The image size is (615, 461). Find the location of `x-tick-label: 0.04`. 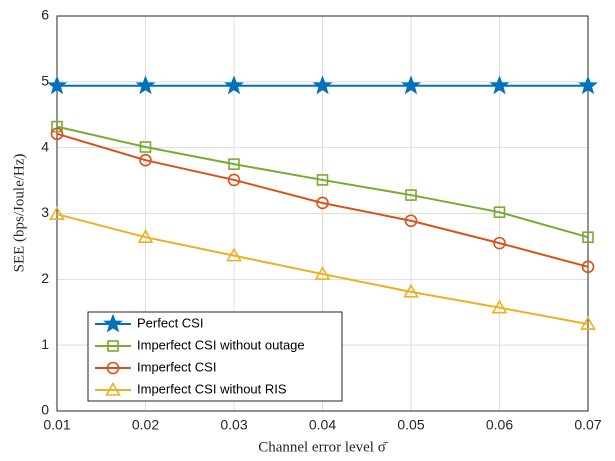

x-tick-label: 0.04 is located at coordinates (322, 425).